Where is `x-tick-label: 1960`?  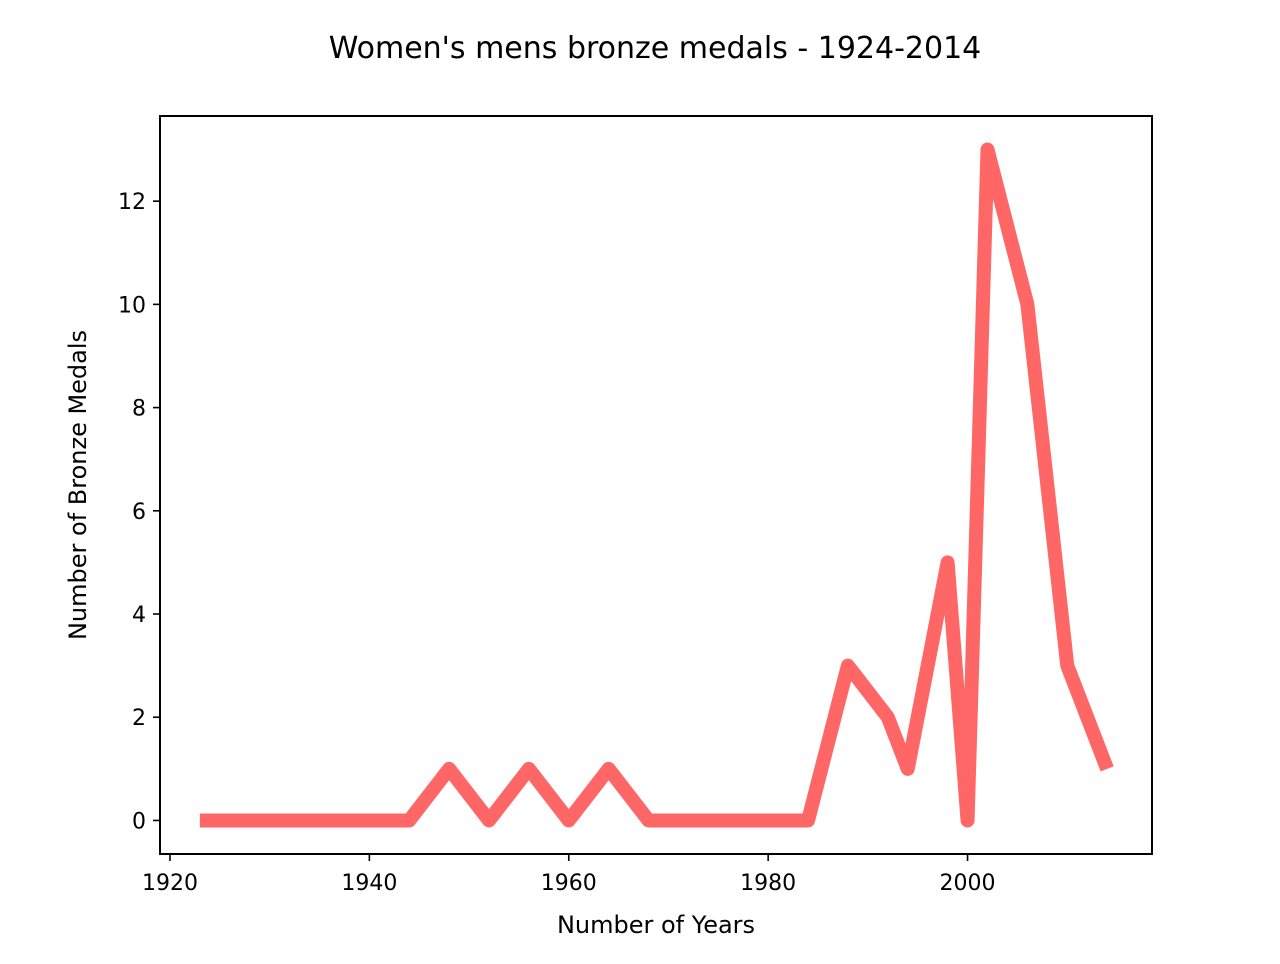 x-tick-label: 1960 is located at coordinates (569, 883).